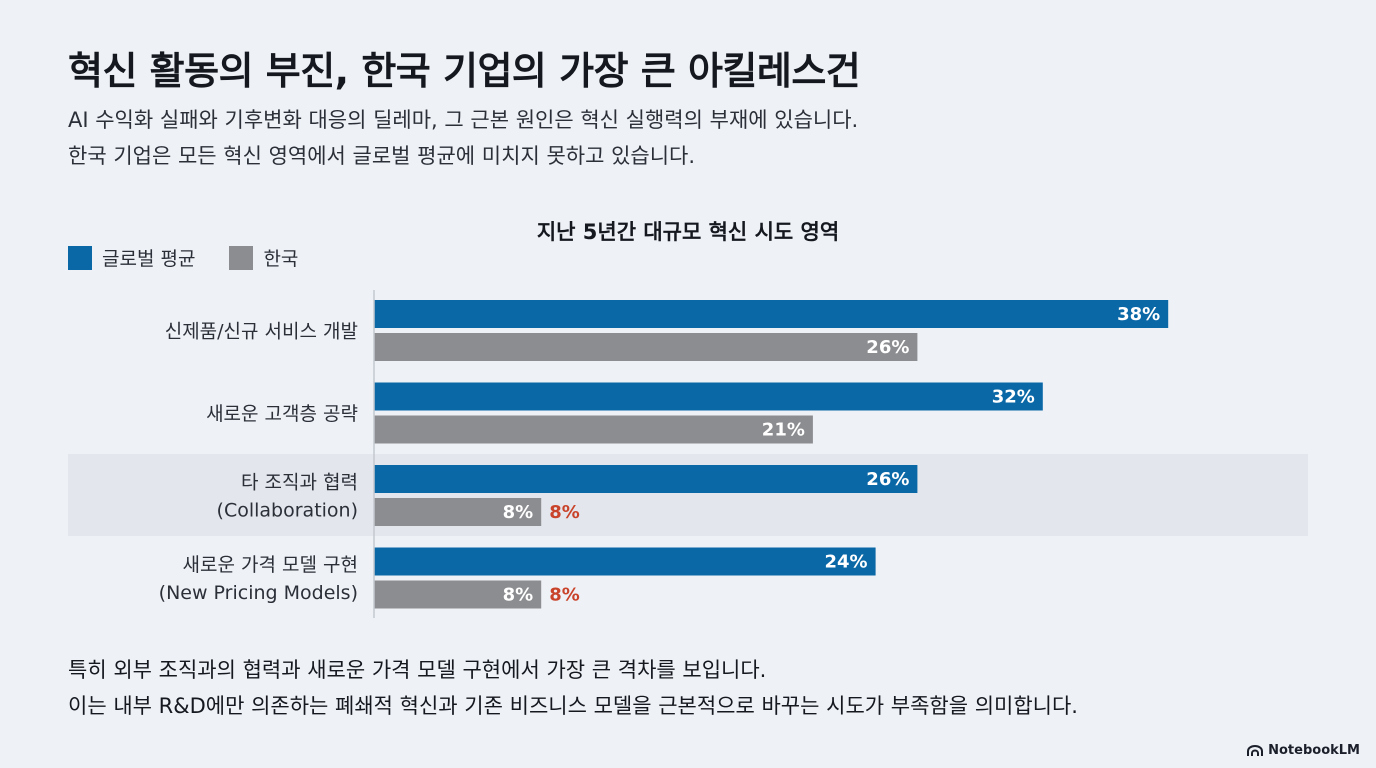  What do you see at coordinates (518, 595) in the screenshot?
I see `bar-label-1-3: 8%` at bounding box center [518, 595].